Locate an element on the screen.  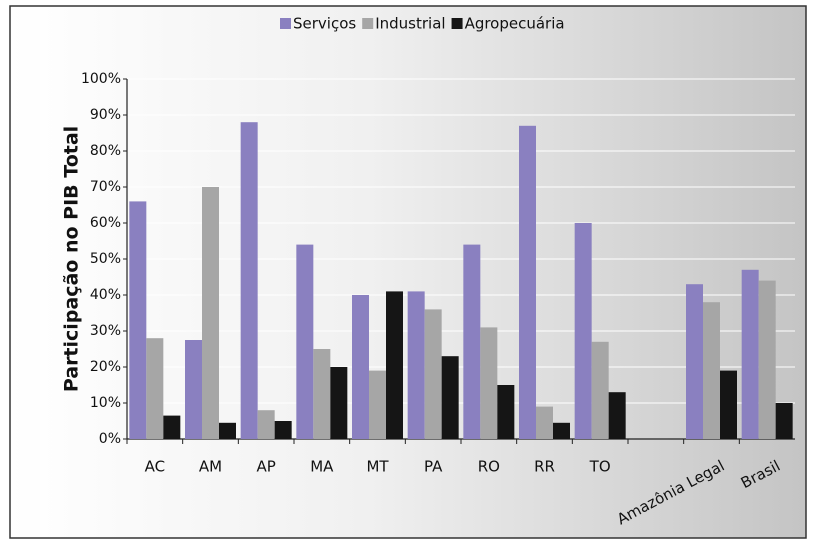
x-tick-label: RO is located at coordinates (489, 467).